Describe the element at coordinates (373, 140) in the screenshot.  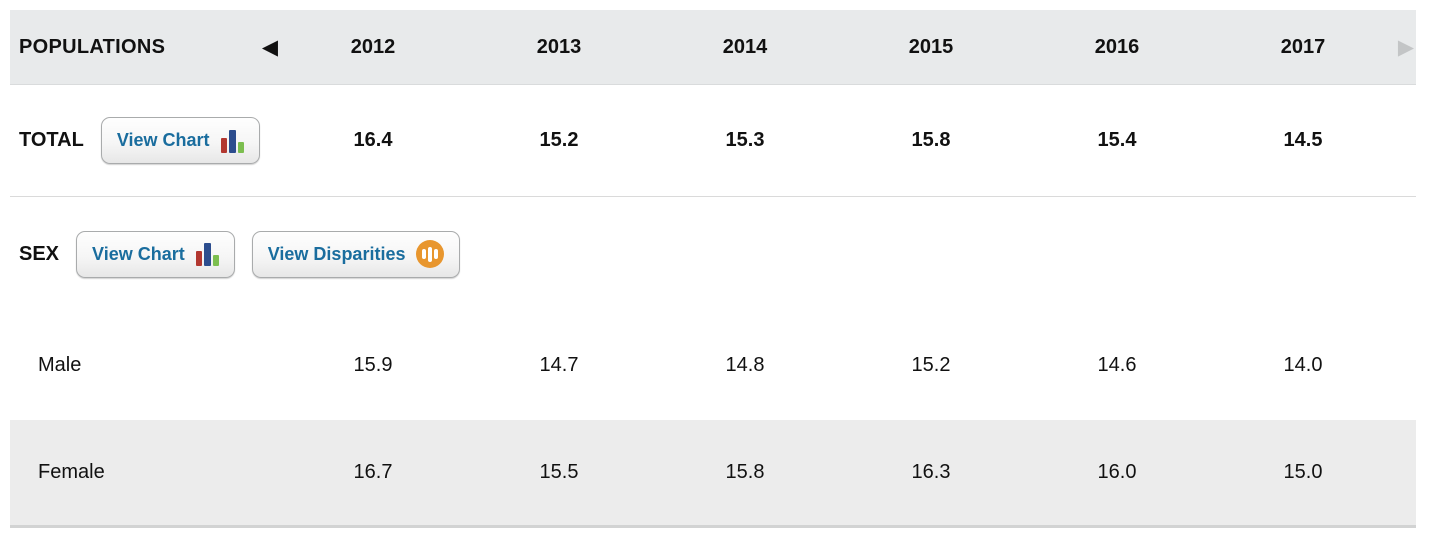
I see `total-value-2012: 16.4` at that location.